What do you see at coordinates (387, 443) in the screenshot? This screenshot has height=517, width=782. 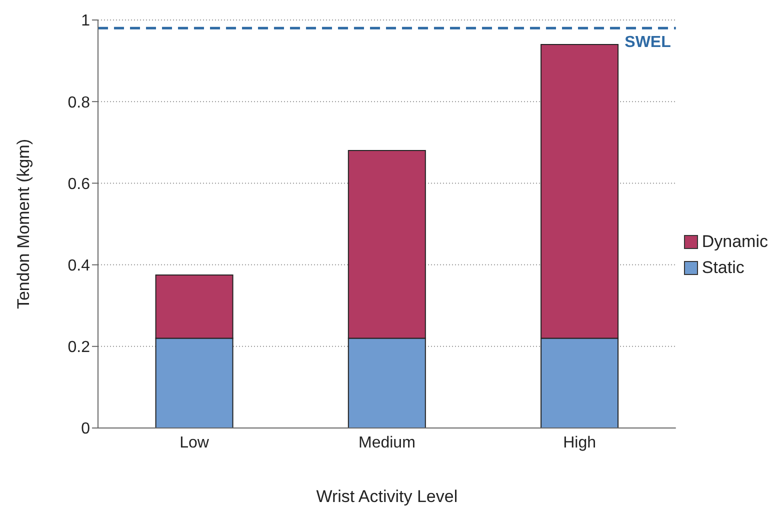 I see `x-tick-label: Medium` at bounding box center [387, 443].